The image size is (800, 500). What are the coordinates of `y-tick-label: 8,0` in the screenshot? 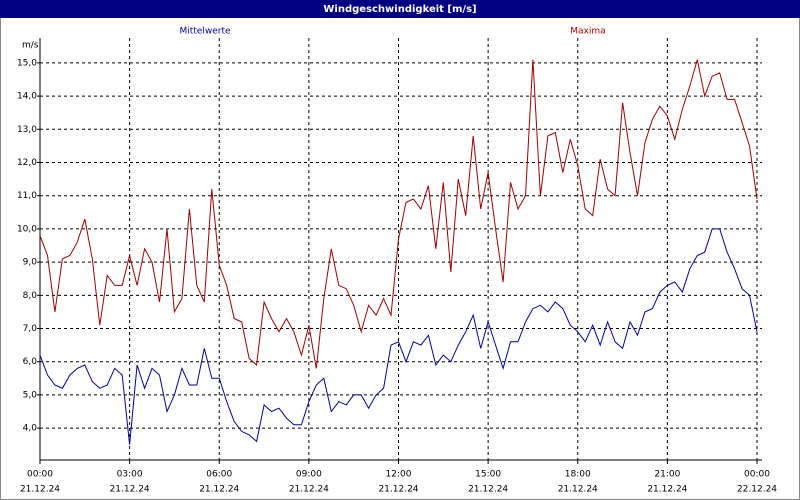 It's located at (30, 296).